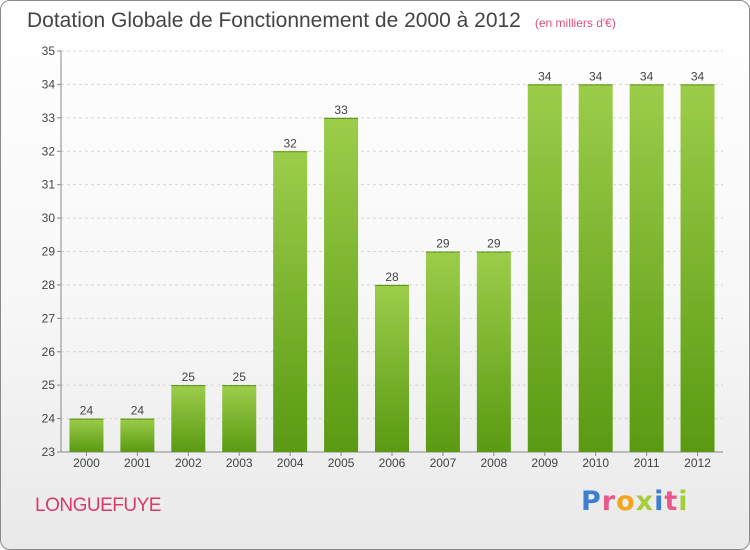 The image size is (750, 550). Describe the element at coordinates (49, 151) in the screenshot. I see `y-tick-label: 32` at that location.